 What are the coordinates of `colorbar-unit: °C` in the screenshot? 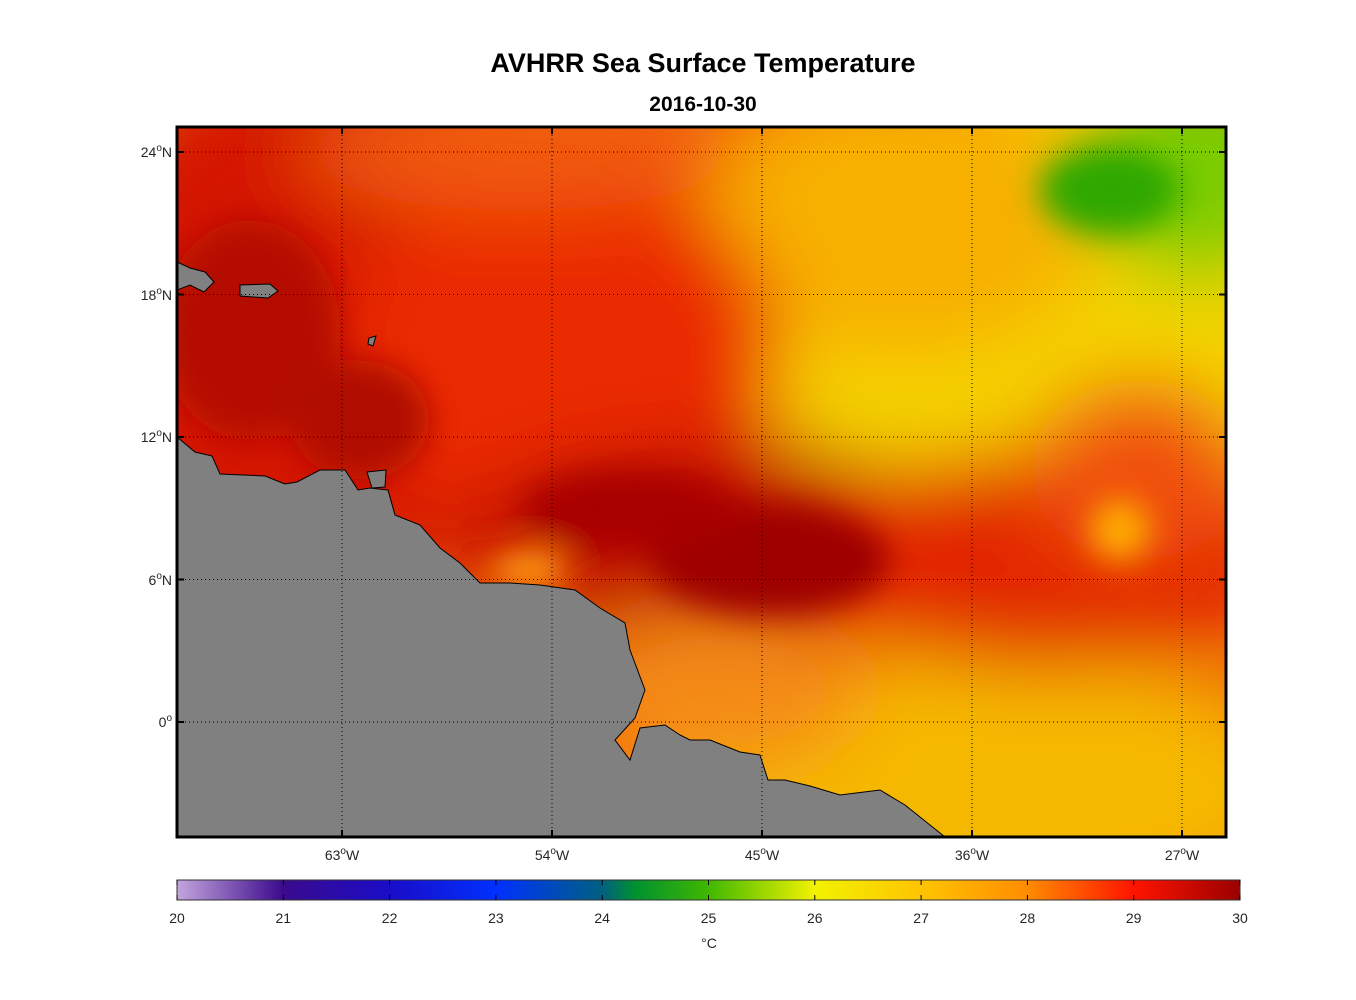 It's located at (709, 943).